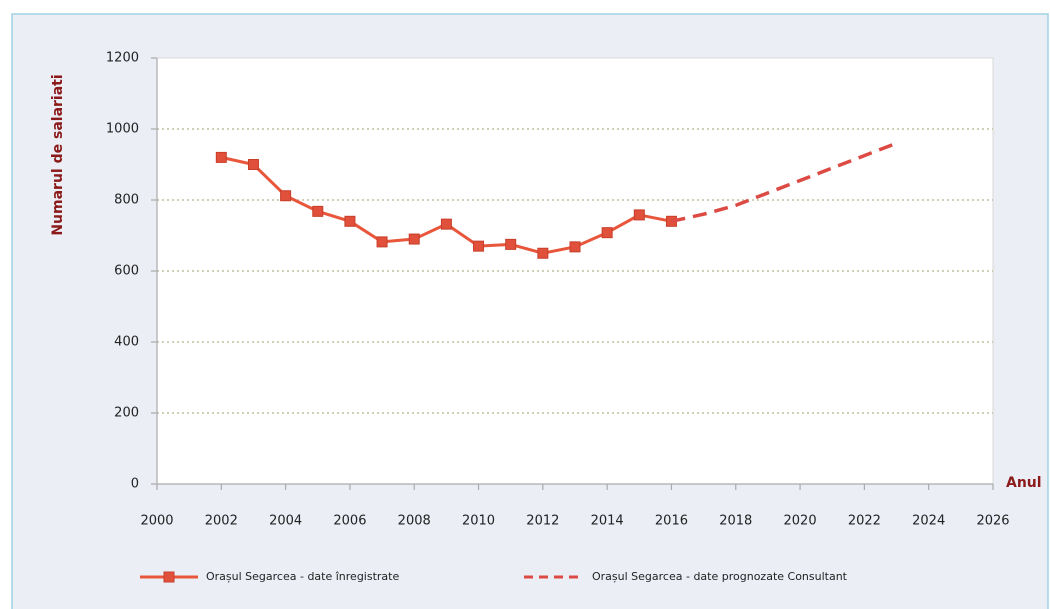  Describe the element at coordinates (302, 576) in the screenshot. I see `legend-label: Orașul Segarcea - date înregistrate` at that location.